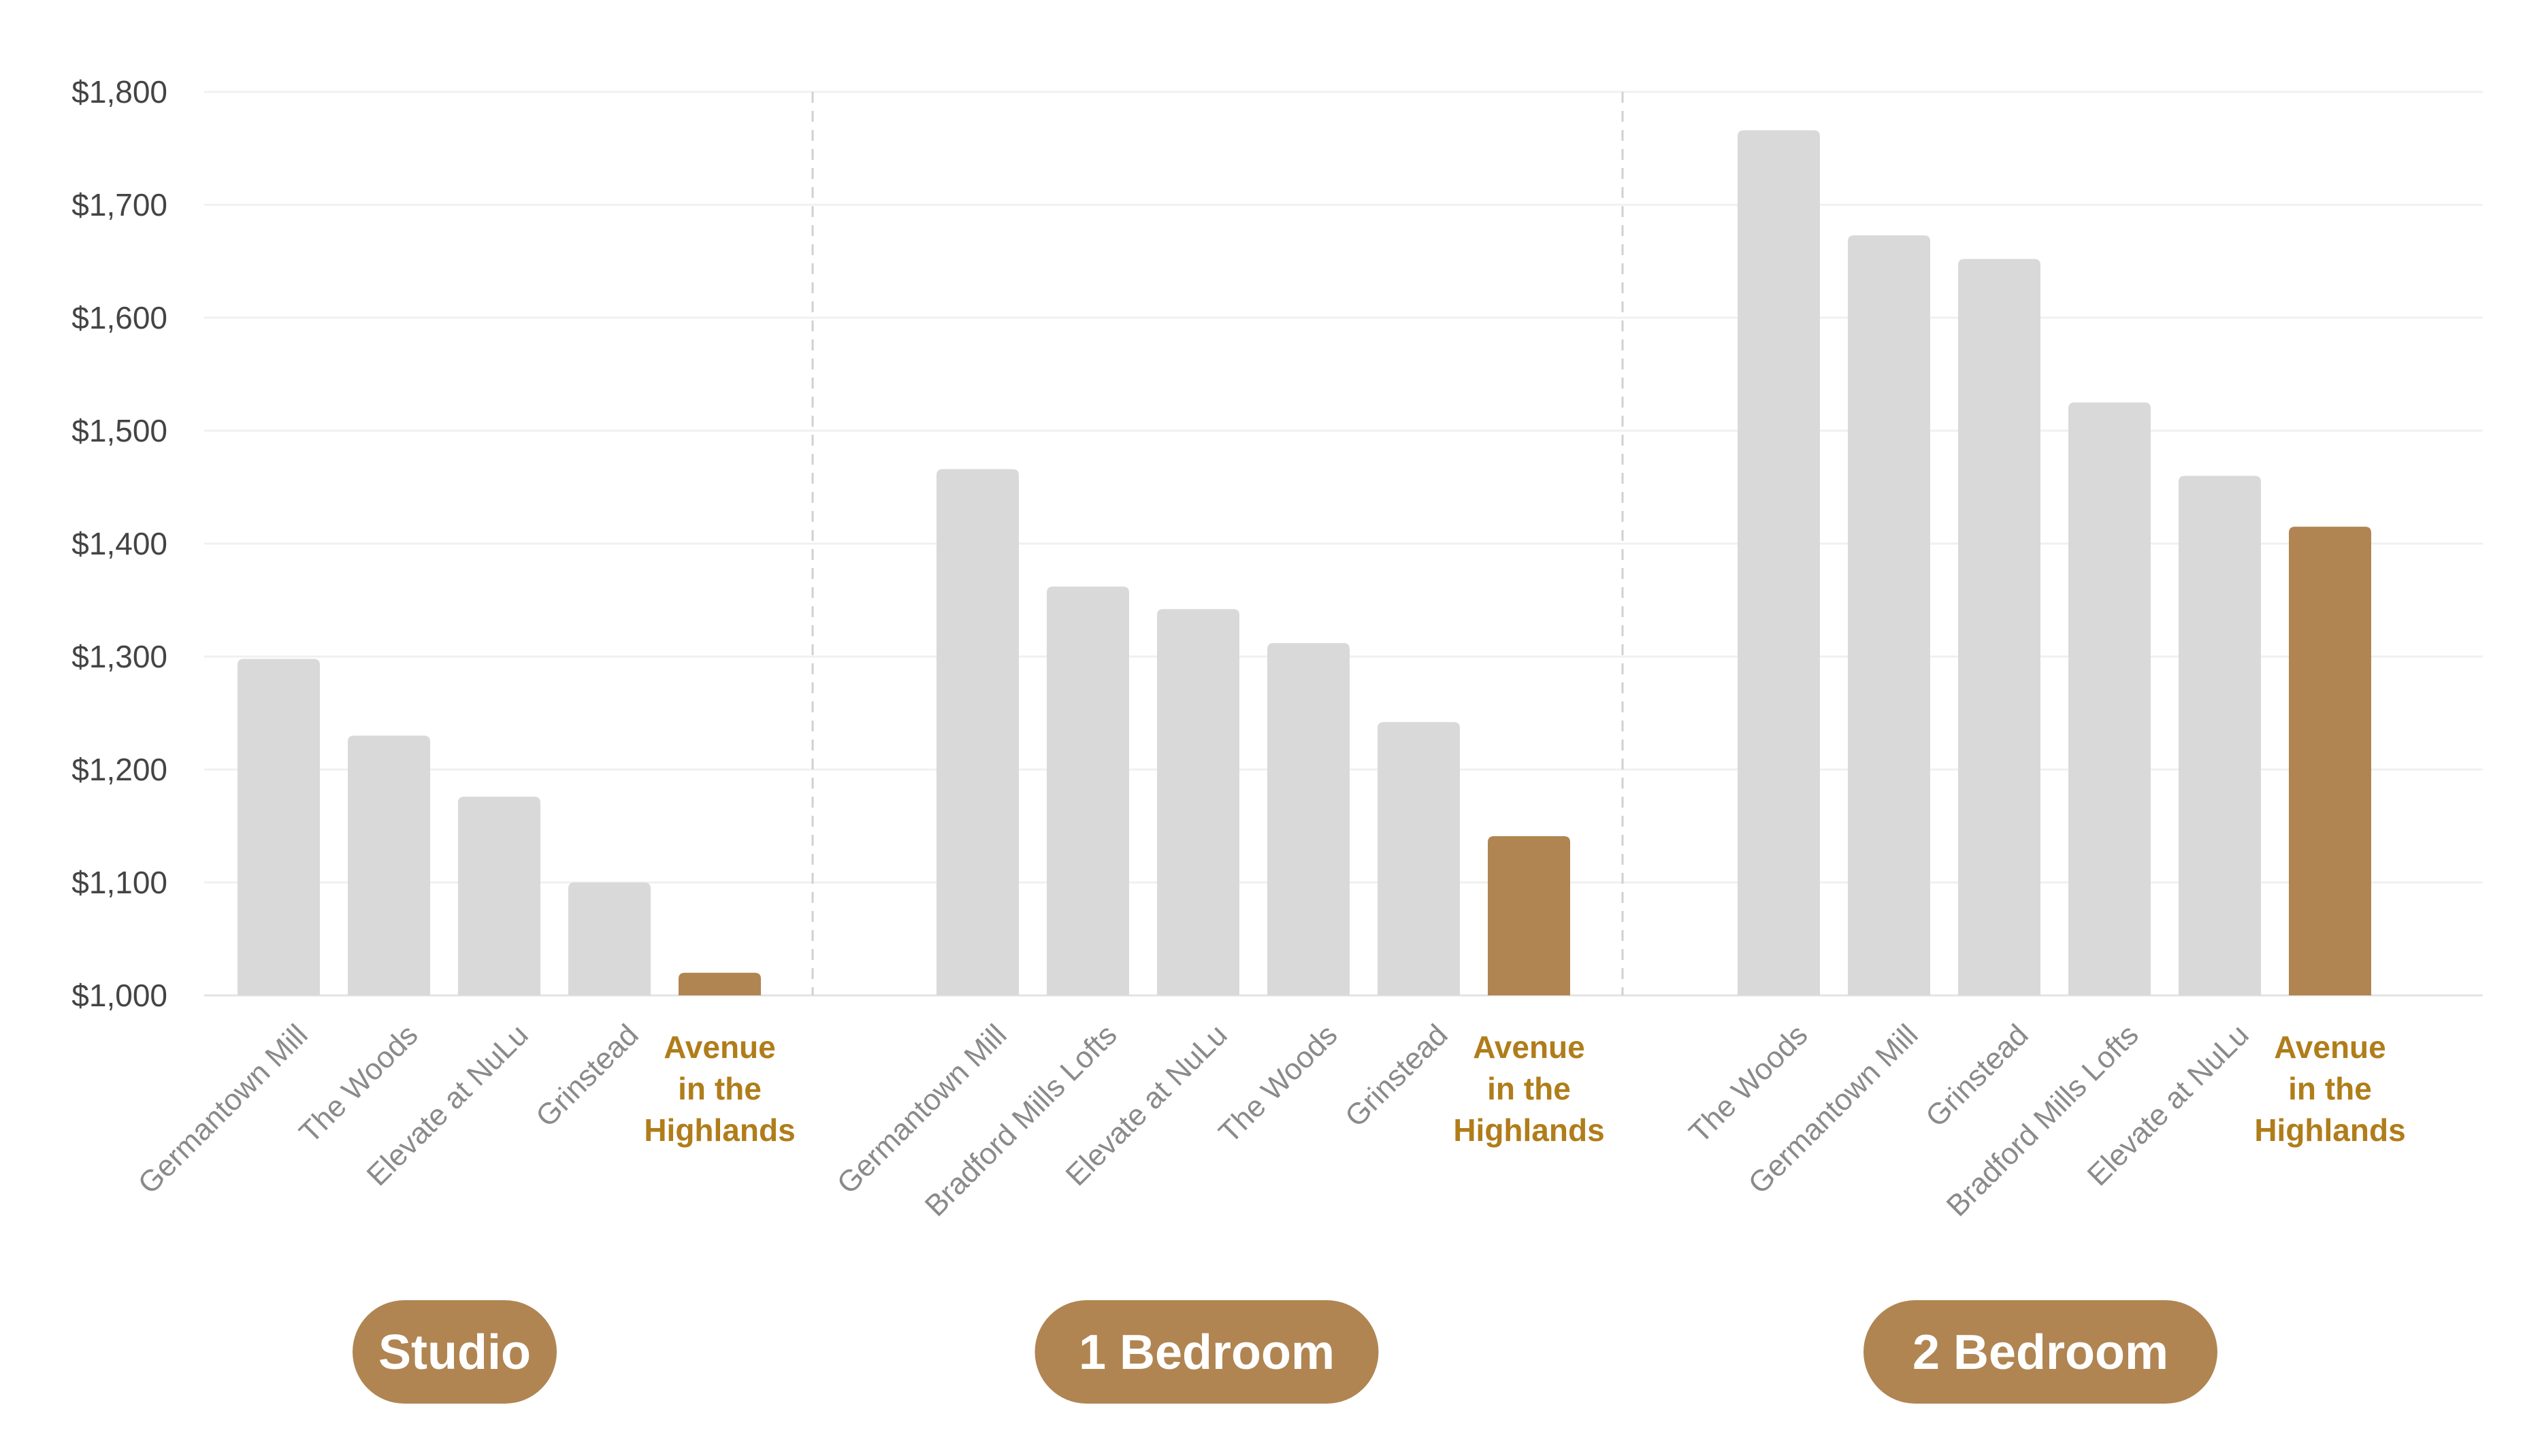 This screenshot has height=1456, width=2540. I want to click on group-pill-studio, so click(455, 1352).